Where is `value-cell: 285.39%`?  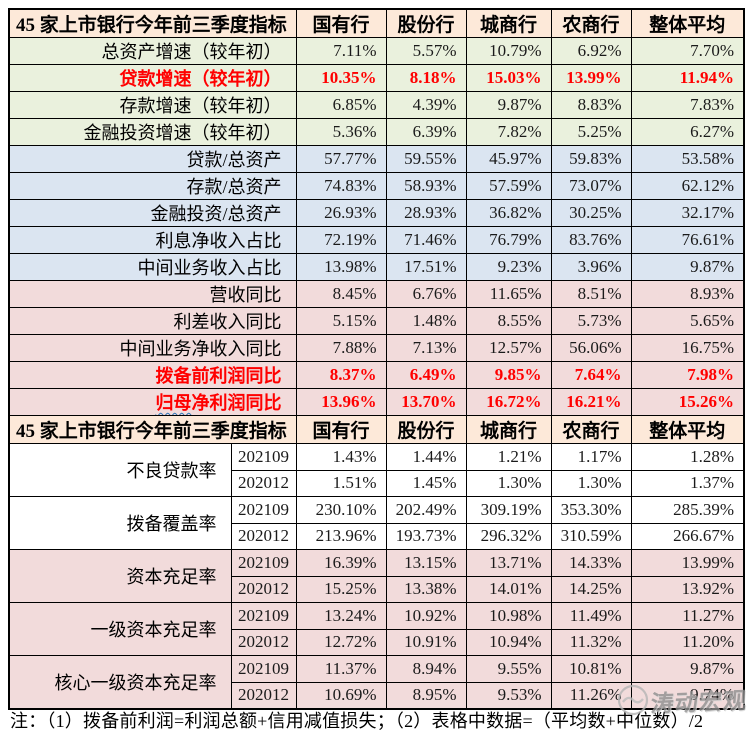 value-cell: 285.39% is located at coordinates (687, 510).